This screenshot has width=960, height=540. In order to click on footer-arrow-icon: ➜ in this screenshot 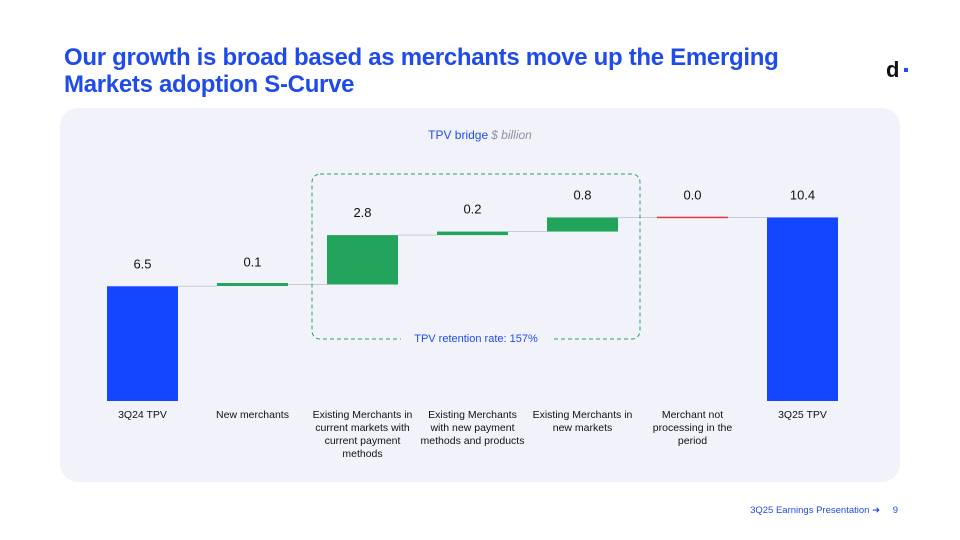, I will do `click(876, 510)`.